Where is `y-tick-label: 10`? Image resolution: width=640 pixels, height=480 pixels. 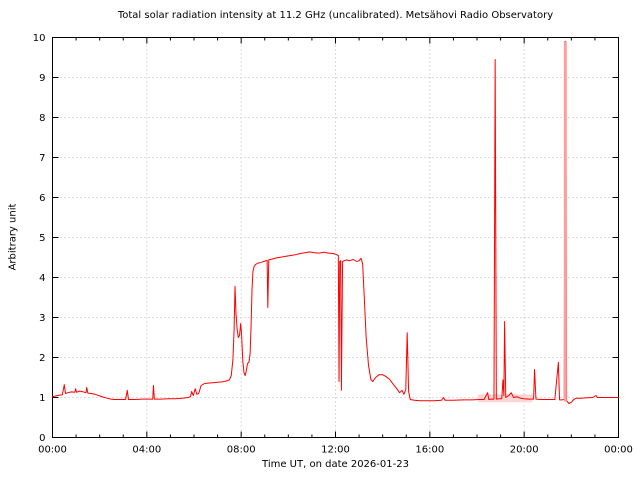
y-tick-label: 10 is located at coordinates (39, 38).